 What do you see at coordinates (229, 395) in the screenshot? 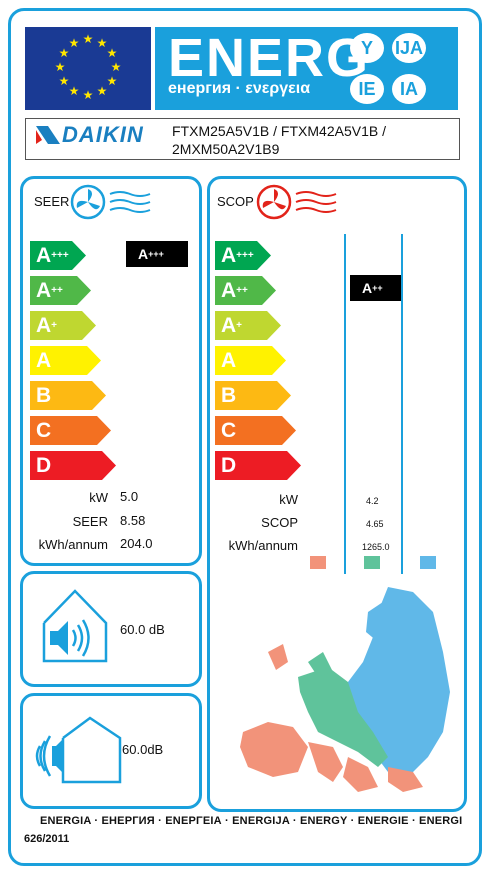
I see `scop-class-letter: B` at bounding box center [229, 395].